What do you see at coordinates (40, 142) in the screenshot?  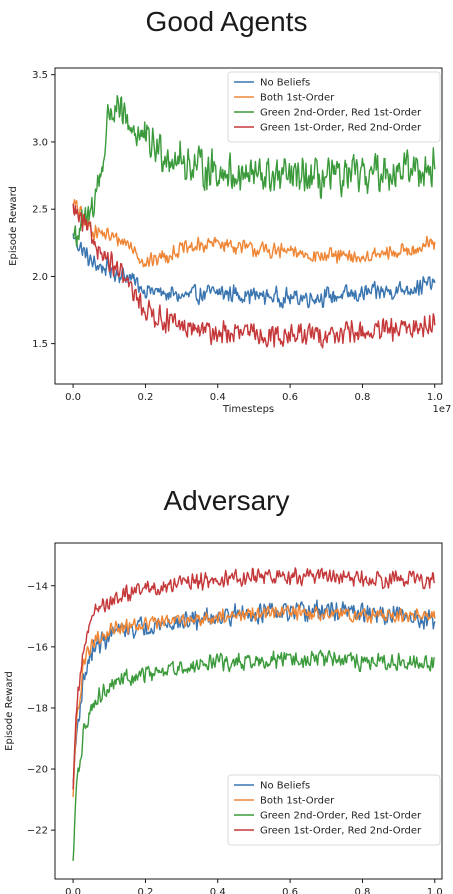 I see `y-tick-label: 3.0` at bounding box center [40, 142].